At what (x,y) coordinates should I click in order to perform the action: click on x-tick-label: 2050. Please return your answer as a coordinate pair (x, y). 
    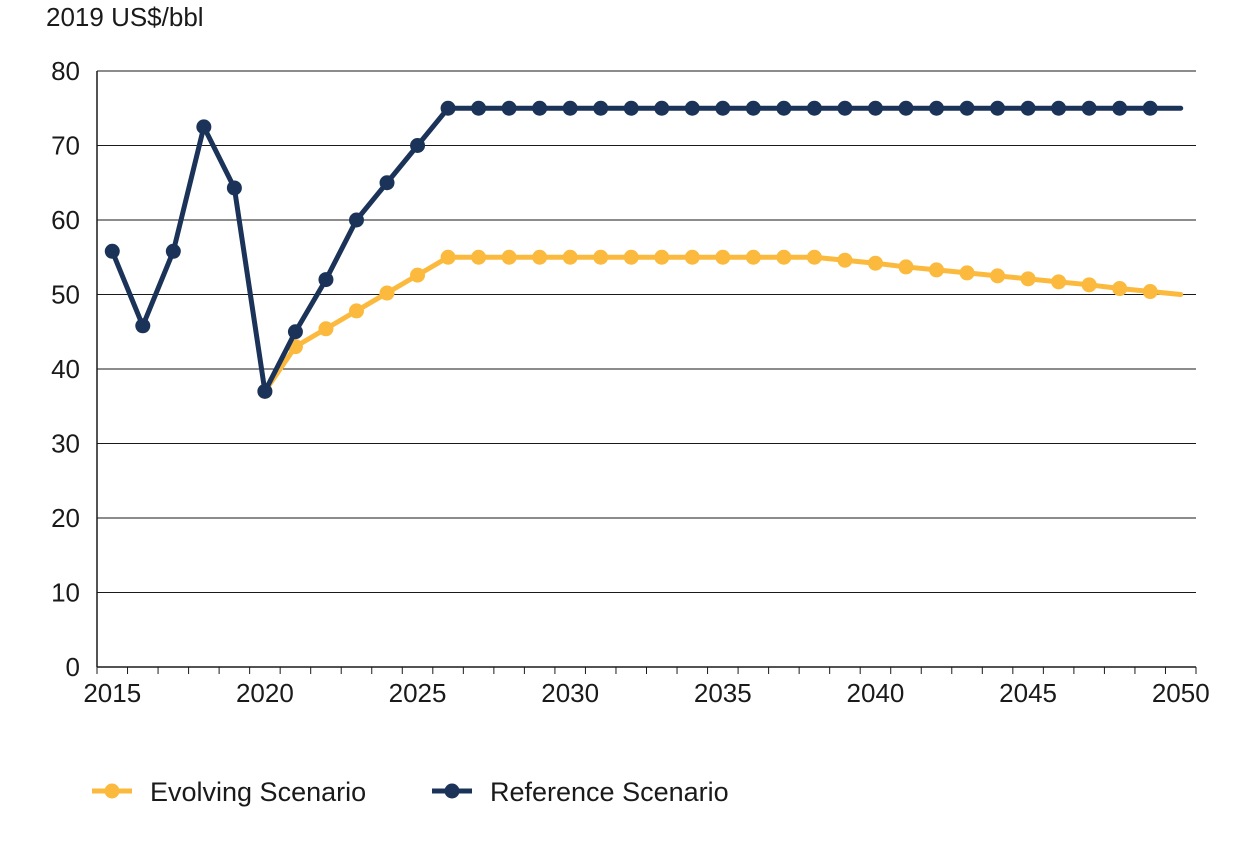
    Looking at the image, I should click on (1181, 693).